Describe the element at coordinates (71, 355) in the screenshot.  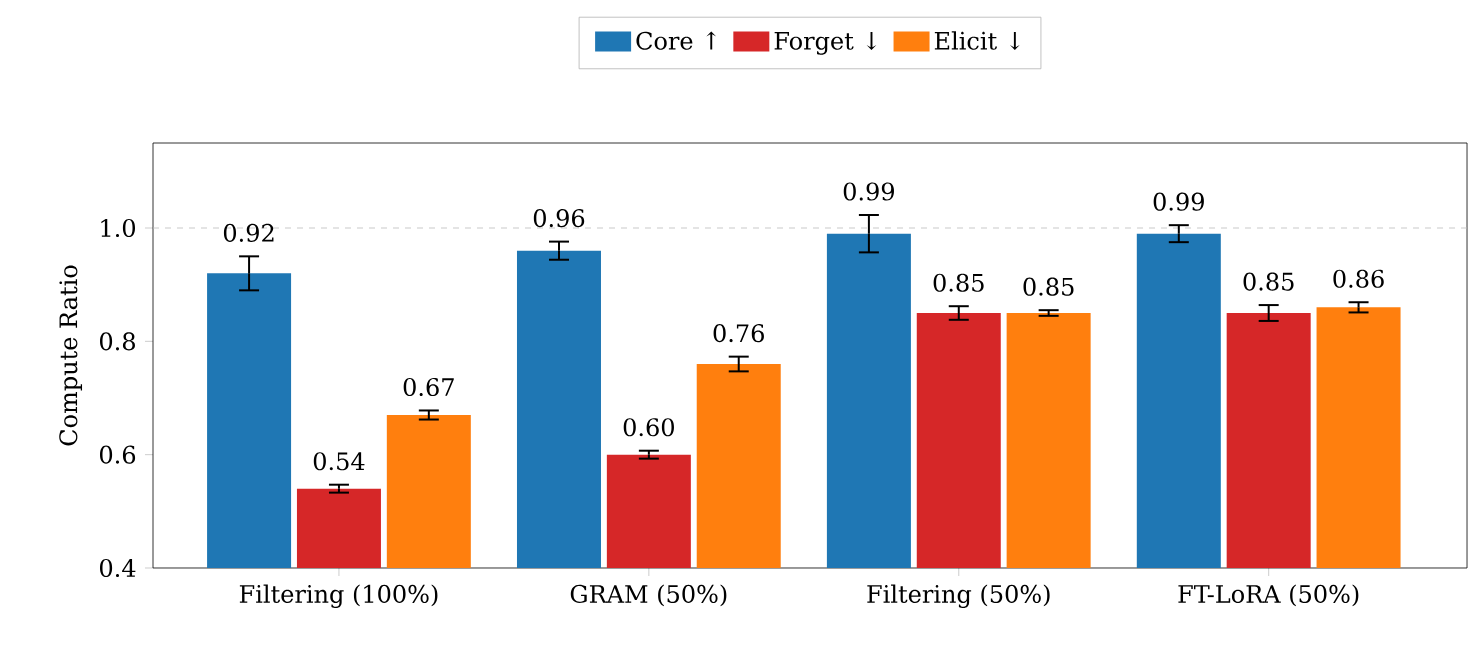
I see `y-axis-title: Compute Ratio` at that location.